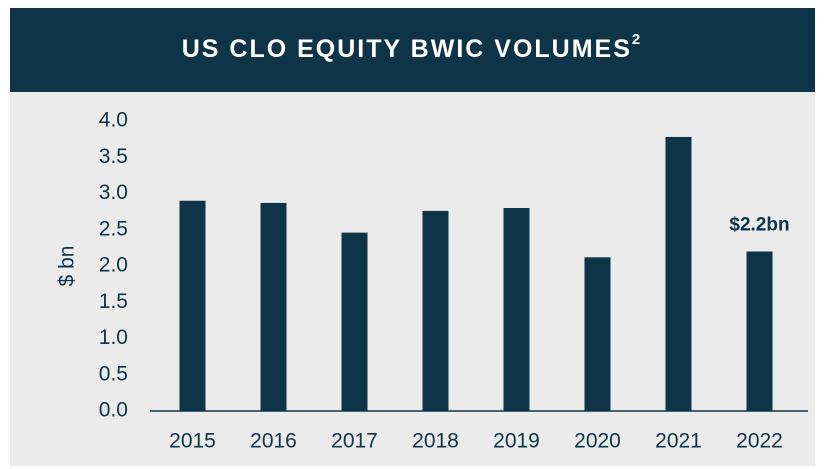  What do you see at coordinates (113, 337) in the screenshot?
I see `y-tick-label: 1.0` at bounding box center [113, 337].